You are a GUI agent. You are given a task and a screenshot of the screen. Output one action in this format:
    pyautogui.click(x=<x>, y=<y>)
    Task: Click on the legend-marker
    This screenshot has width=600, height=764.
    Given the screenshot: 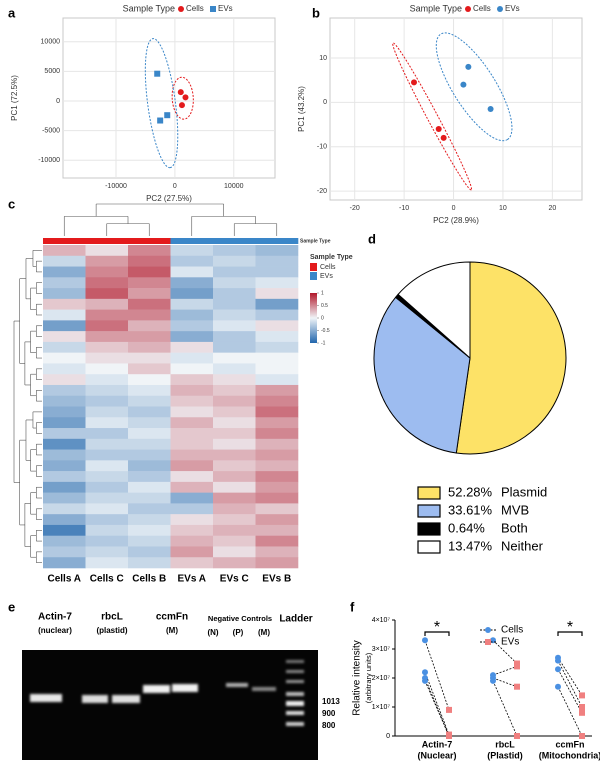 What is the action you would take?
    pyautogui.click(x=468, y=9)
    